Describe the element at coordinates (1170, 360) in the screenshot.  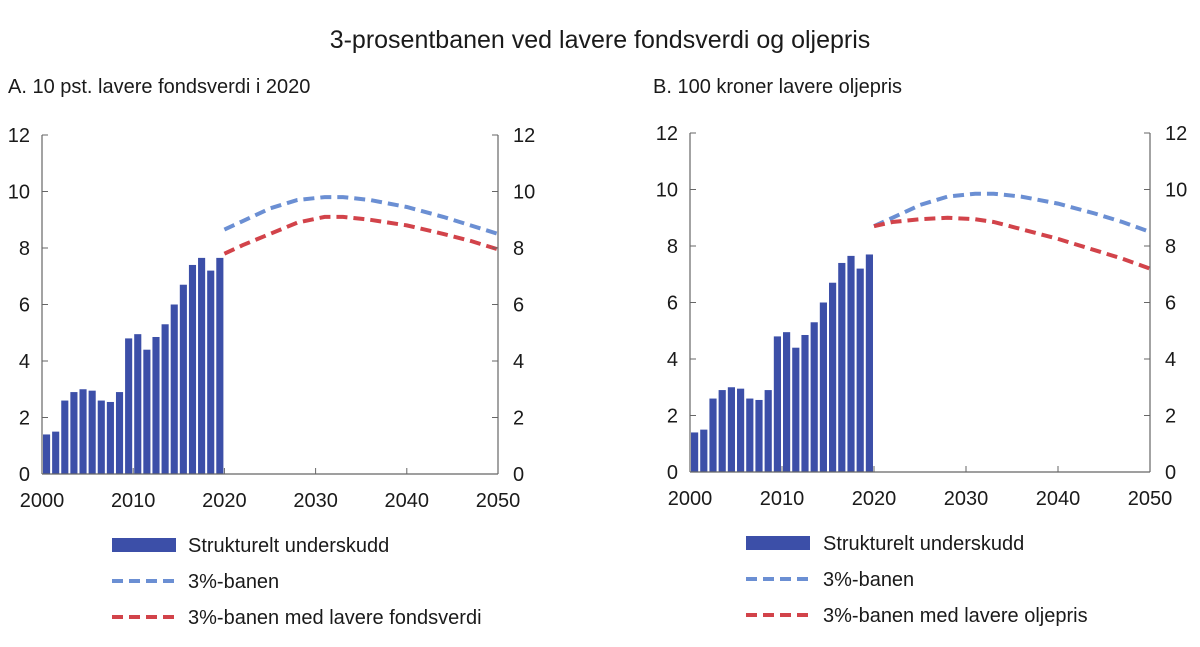
I see `panel-b-ytick-label-right-4: 4` at that location.